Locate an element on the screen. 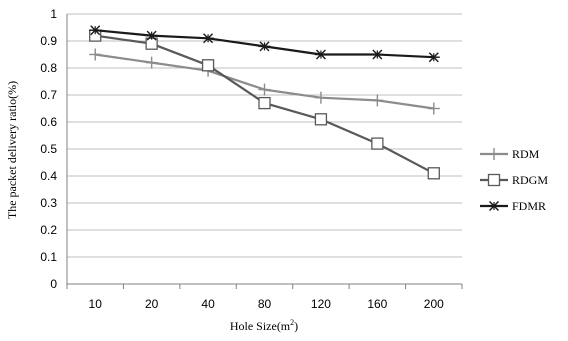 The width and height of the screenshot is (568, 341). x-axis-title-base: Hole Size(m is located at coordinates (260, 326).